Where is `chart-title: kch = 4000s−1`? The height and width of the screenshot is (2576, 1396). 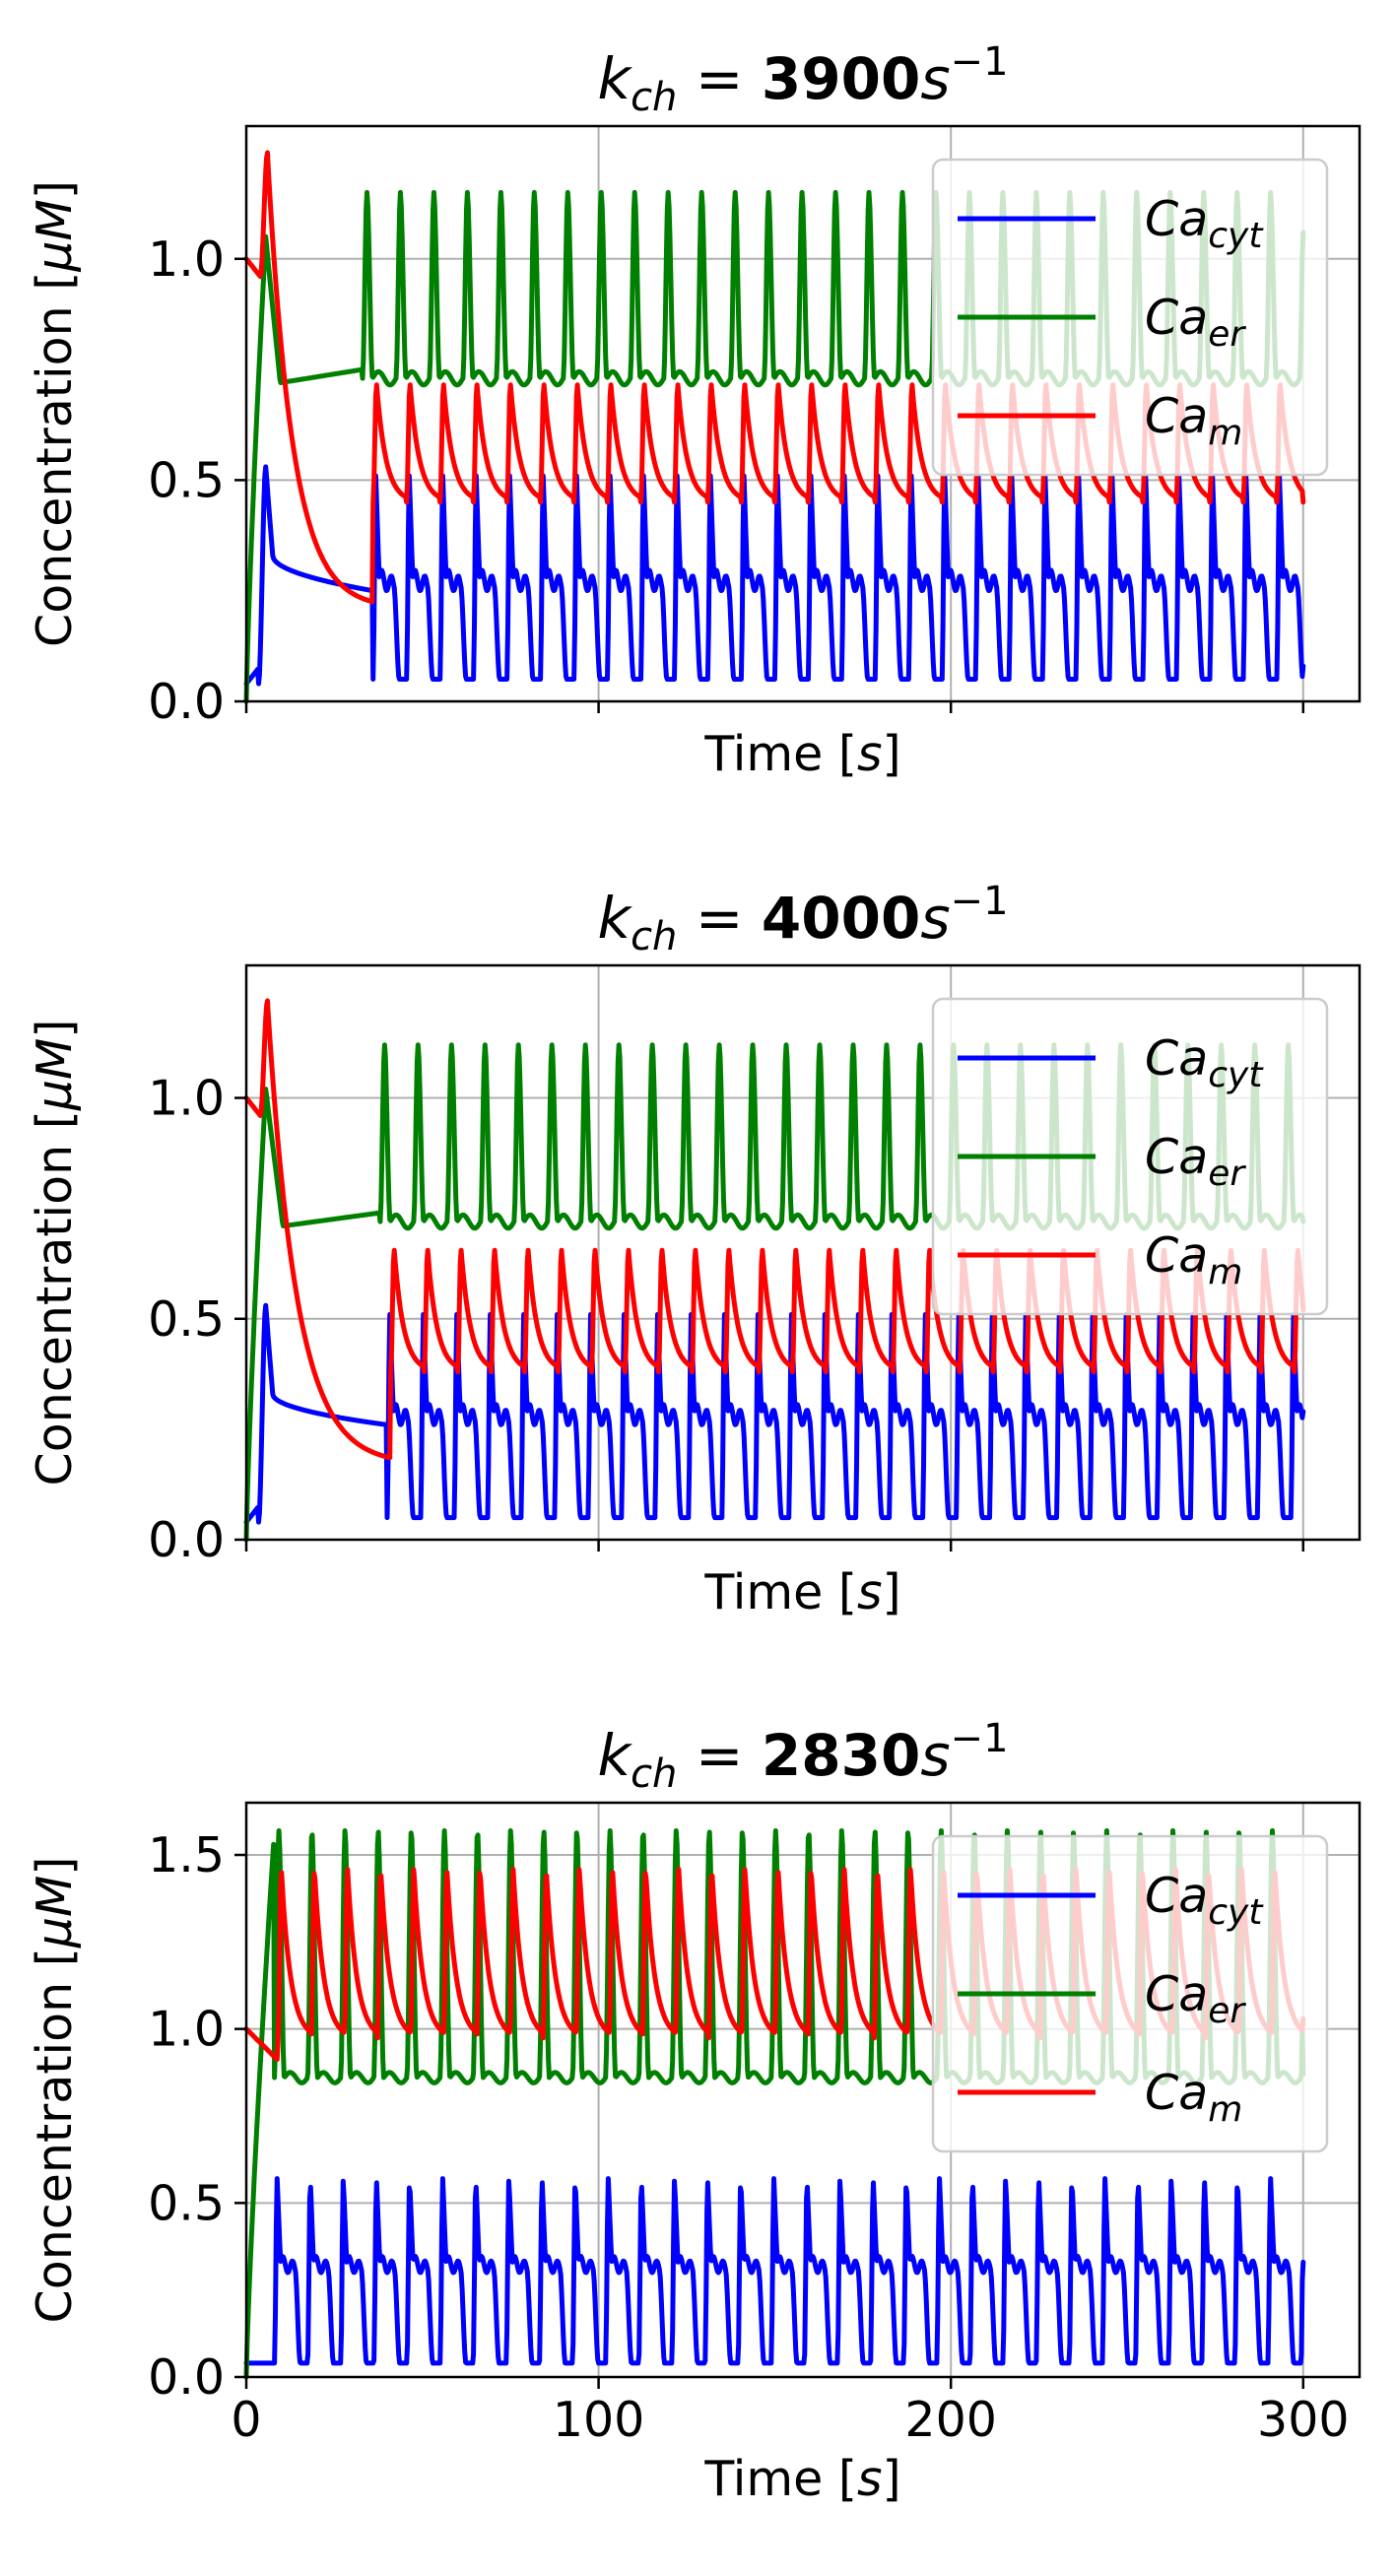
chart-title: kch = 4000s−1 is located at coordinates (802, 919).